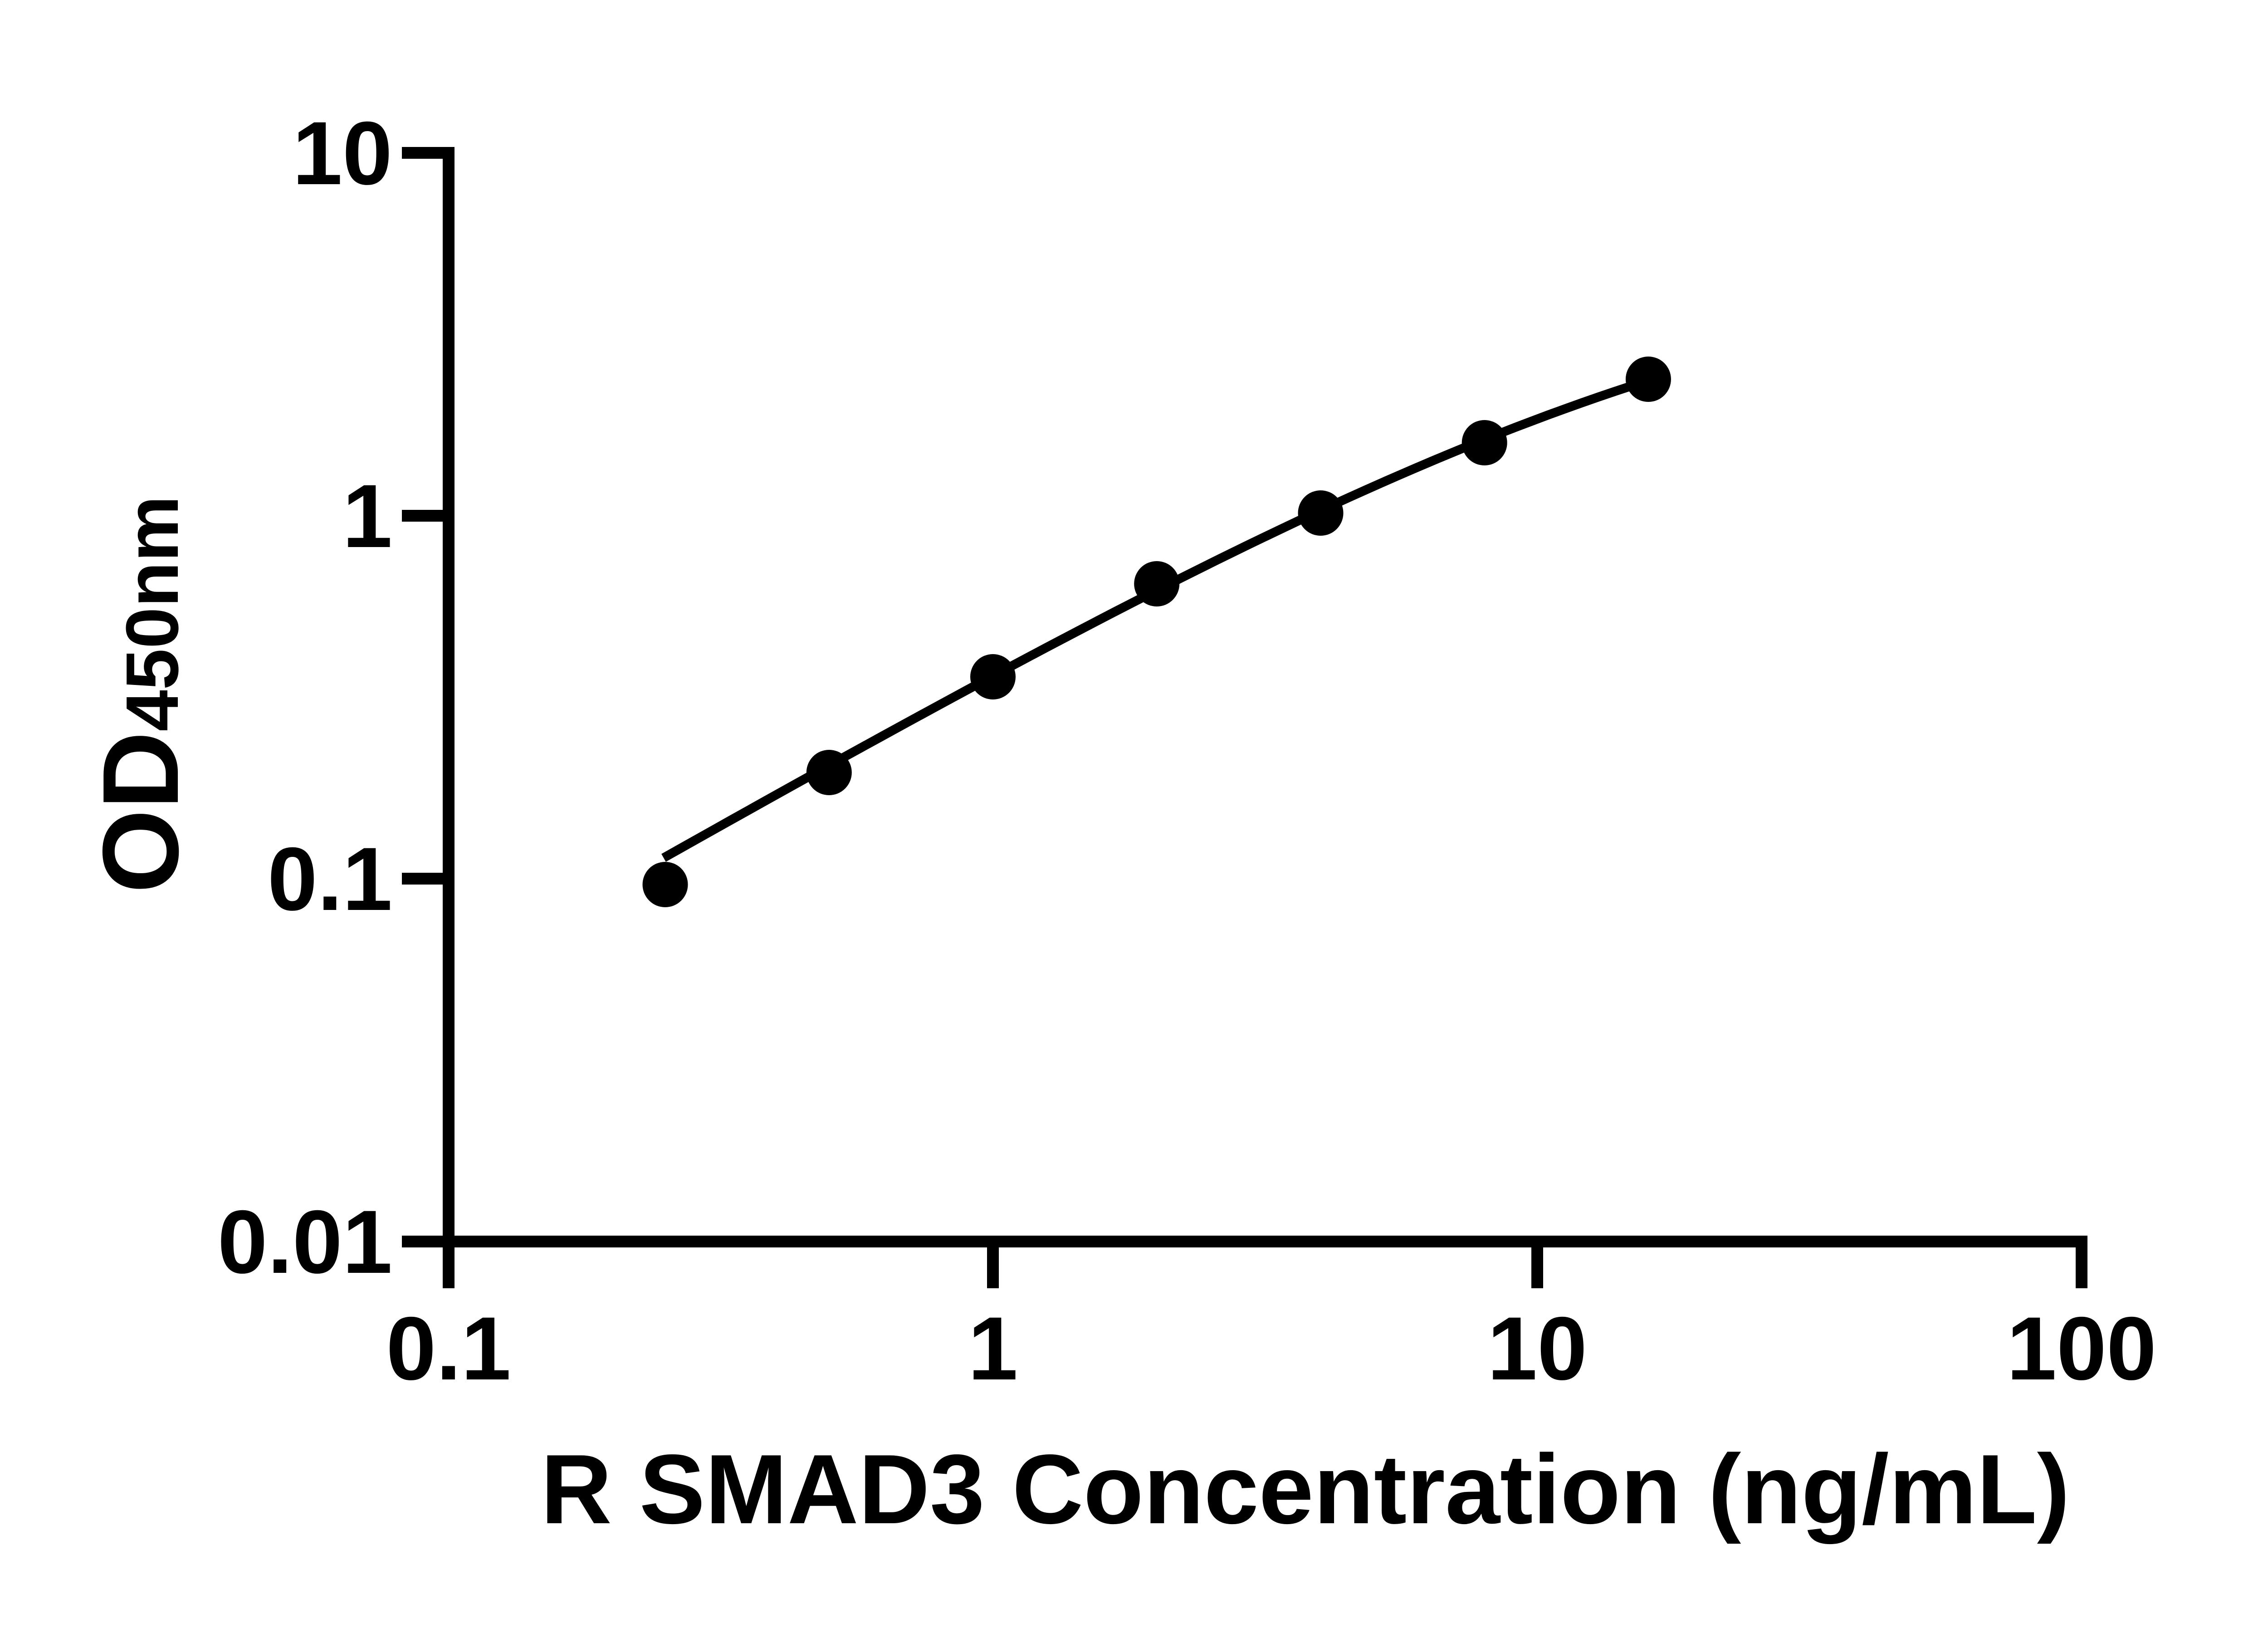  Describe the element at coordinates (2081, 1348) in the screenshot. I see `svg-text: 100` at that location.